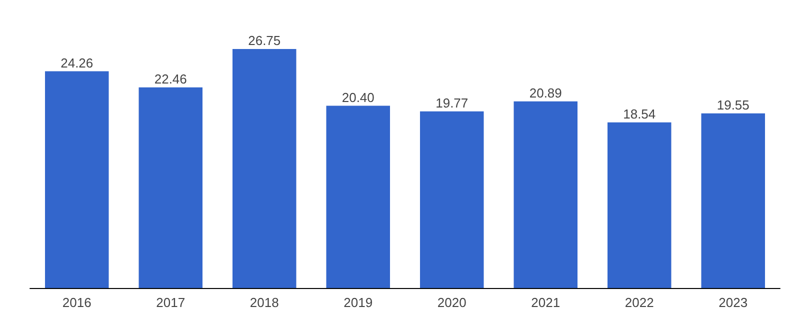  Describe the element at coordinates (733, 104) in the screenshot. I see `data-label: 19.55` at that location.